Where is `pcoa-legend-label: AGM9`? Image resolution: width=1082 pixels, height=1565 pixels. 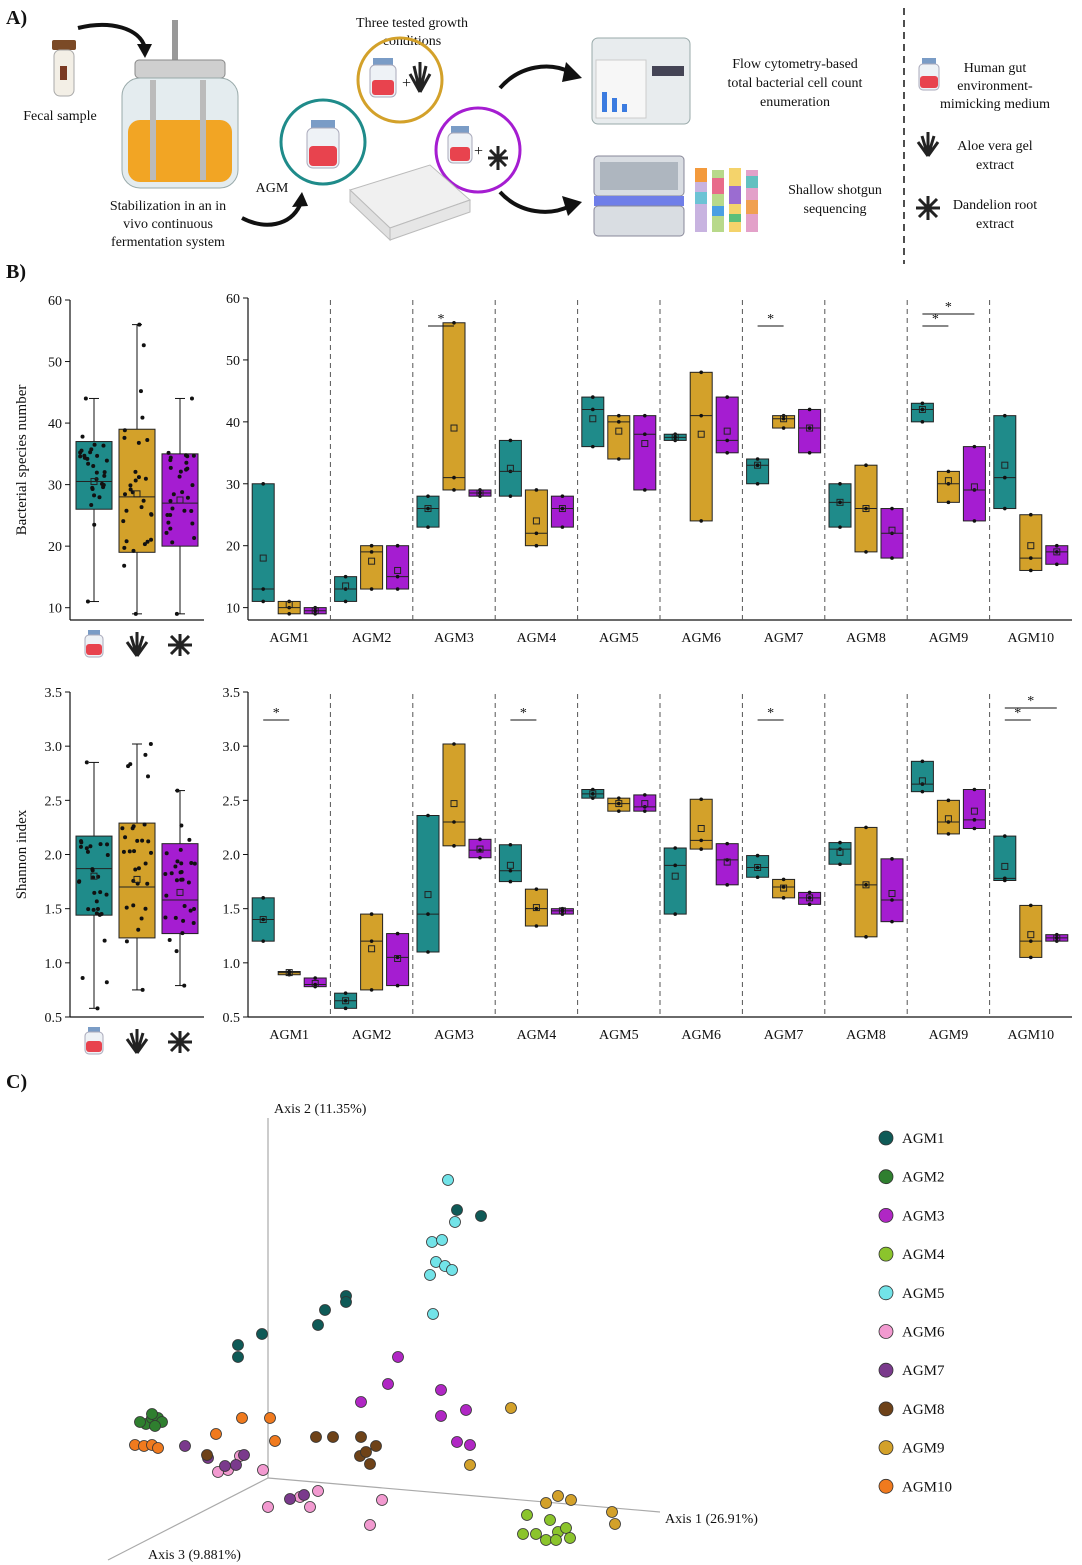 pcoa-legend-label: AGM9 is located at coordinates (923, 1449).